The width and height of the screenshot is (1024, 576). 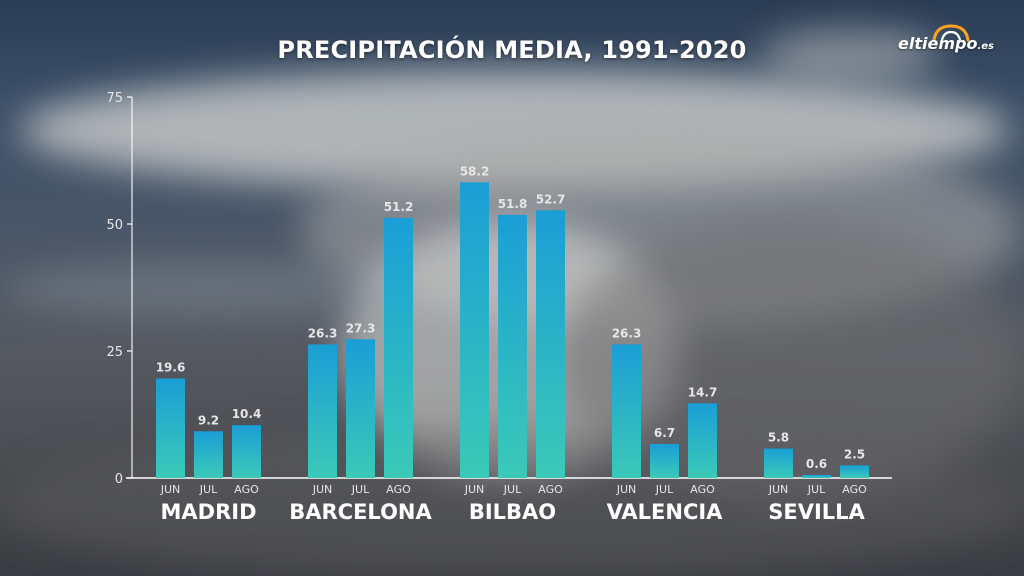 What do you see at coordinates (361, 328) in the screenshot?
I see `data-label: 27.3` at bounding box center [361, 328].